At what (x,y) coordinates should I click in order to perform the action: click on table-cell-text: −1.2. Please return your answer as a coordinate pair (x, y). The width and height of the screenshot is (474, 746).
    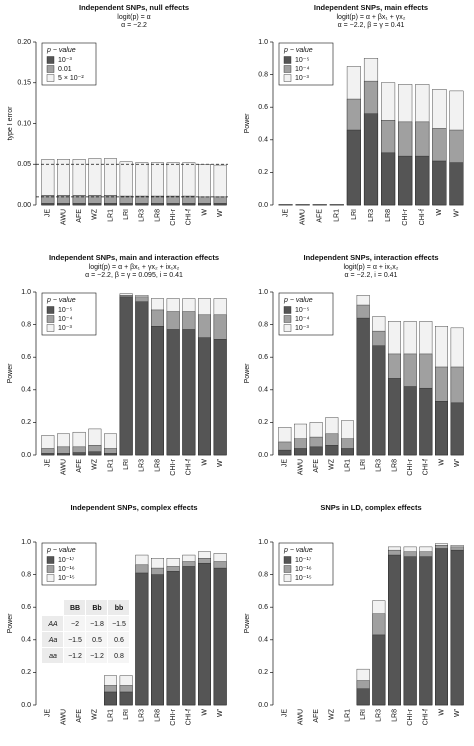
    Looking at the image, I should click on (97, 656).